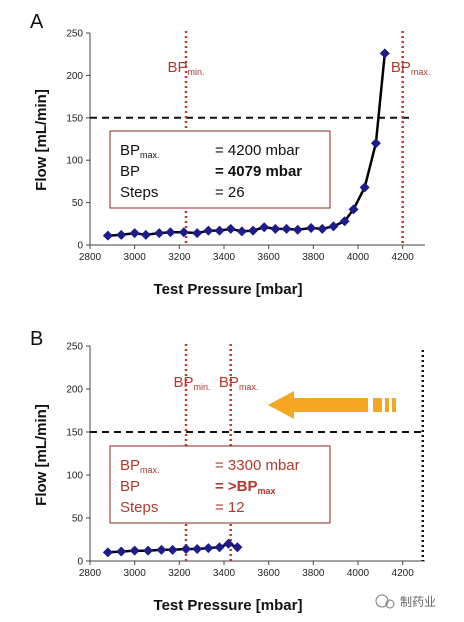 The height and width of the screenshot is (622, 464). What do you see at coordinates (257, 465) in the screenshot?
I see `info-value: = 3300 mbar` at bounding box center [257, 465].